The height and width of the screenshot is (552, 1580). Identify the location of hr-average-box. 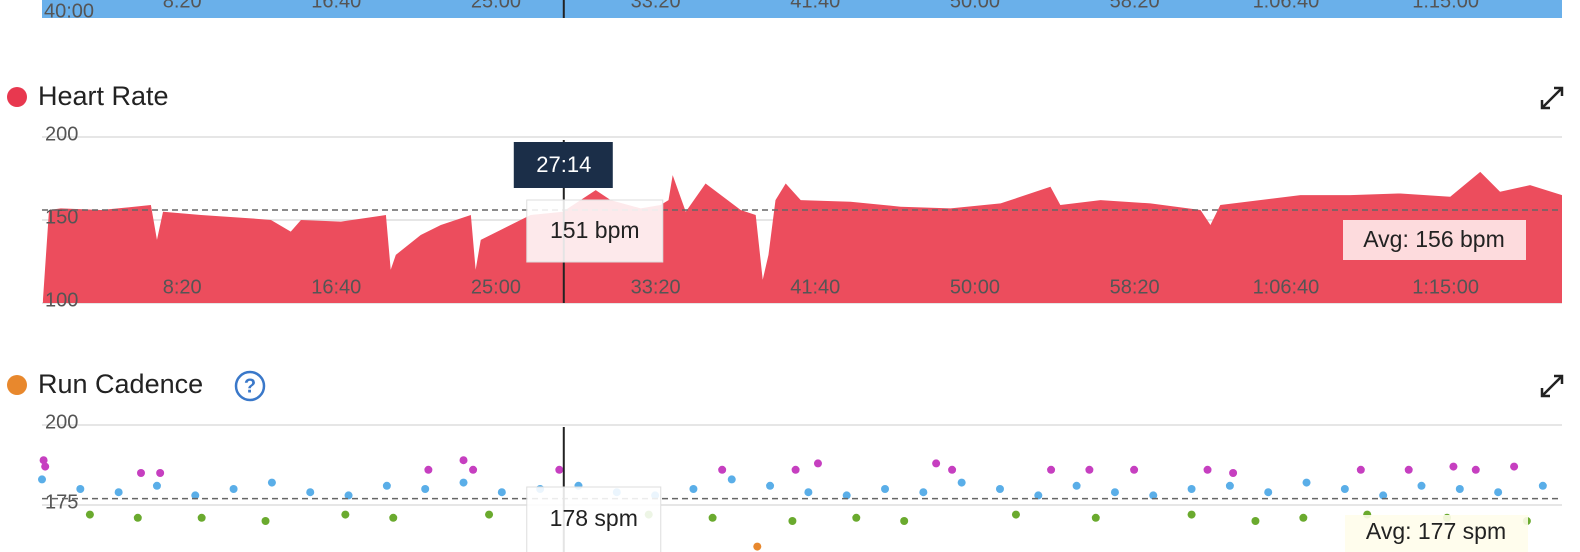
(1434, 240).